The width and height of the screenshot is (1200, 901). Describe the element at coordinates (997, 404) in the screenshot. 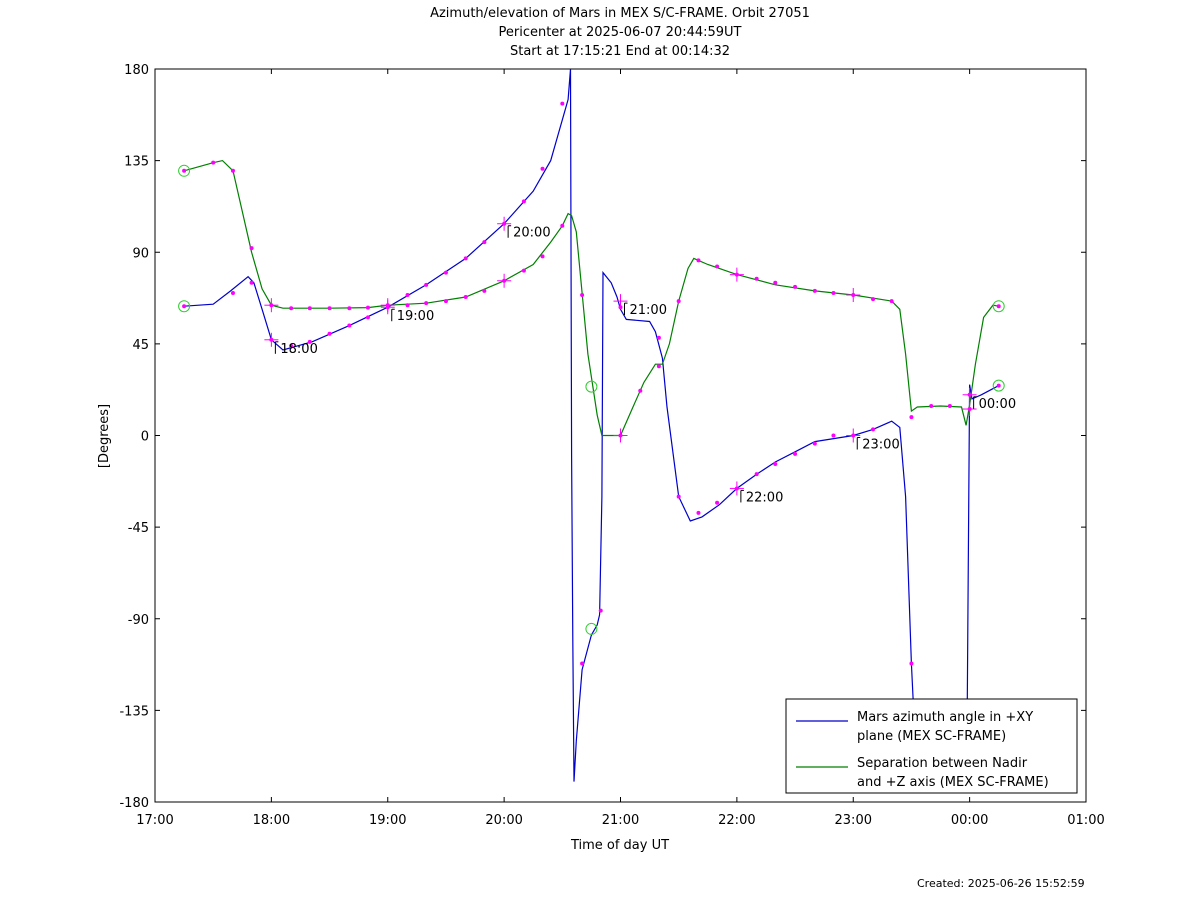

I see `hour-annotation-label: 00:00` at that location.